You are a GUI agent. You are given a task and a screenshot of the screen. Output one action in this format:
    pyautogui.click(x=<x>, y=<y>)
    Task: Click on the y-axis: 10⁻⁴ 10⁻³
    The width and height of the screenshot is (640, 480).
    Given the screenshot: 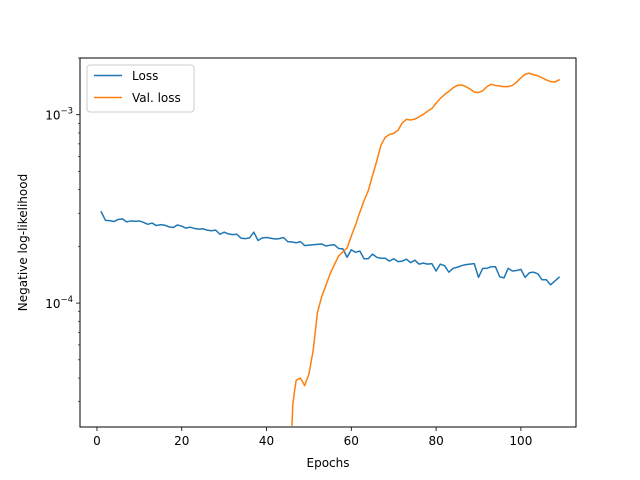 What is the action you would take?
    pyautogui.click(x=62, y=229)
    